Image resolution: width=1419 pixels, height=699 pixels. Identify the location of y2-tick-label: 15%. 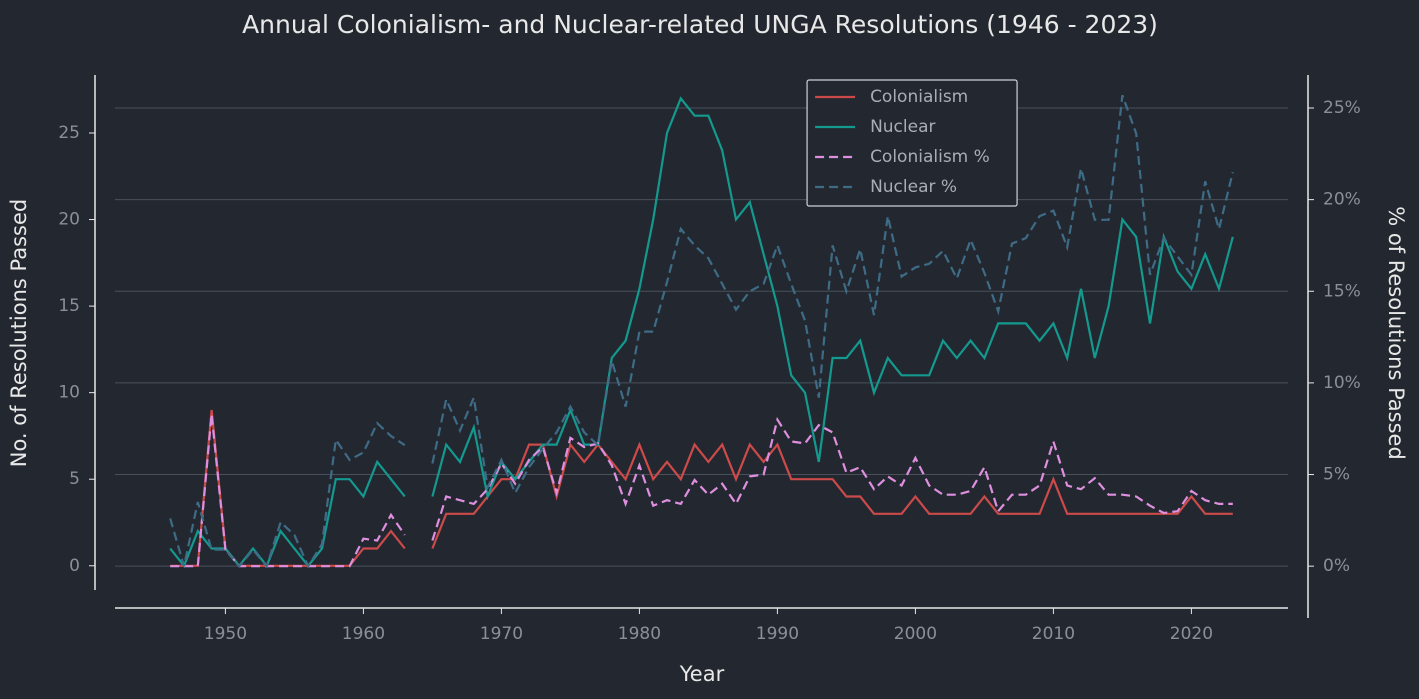
(1342, 291).